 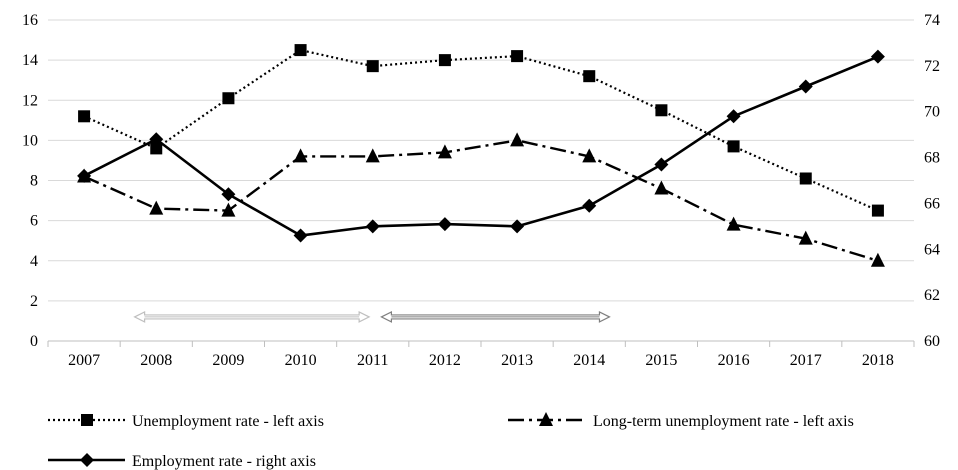 I want to click on y-right-tick-label: 72, so click(x=932, y=66).